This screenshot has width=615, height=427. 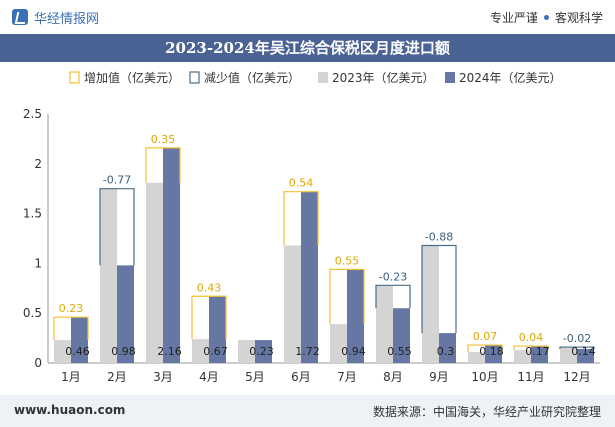 What do you see at coordinates (20, 17) in the screenshot?
I see `brand-logo-icon` at bounding box center [20, 17].